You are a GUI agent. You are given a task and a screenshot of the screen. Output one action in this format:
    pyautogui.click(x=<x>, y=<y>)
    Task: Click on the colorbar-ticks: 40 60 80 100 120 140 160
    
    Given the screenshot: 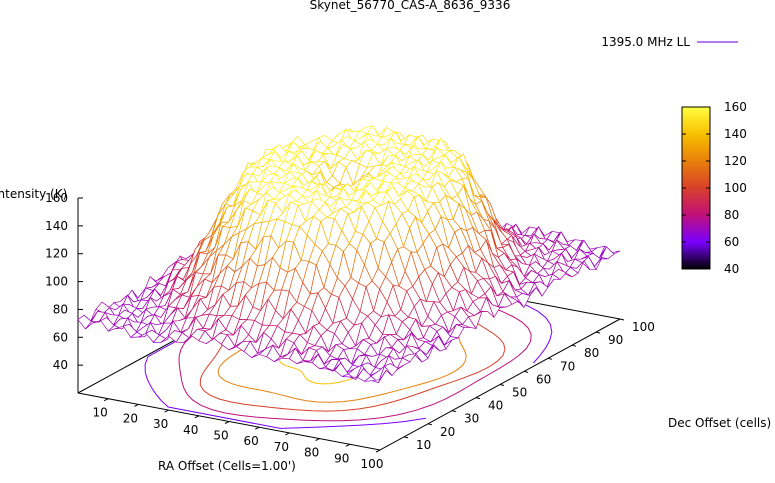 What is the action you would take?
    pyautogui.click(x=714, y=188)
    